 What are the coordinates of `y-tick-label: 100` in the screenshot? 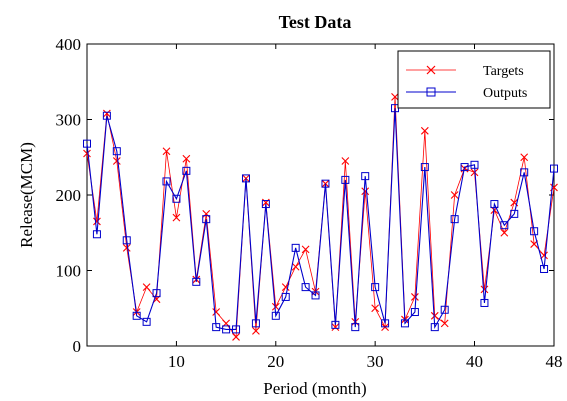 It's located at (69, 271).